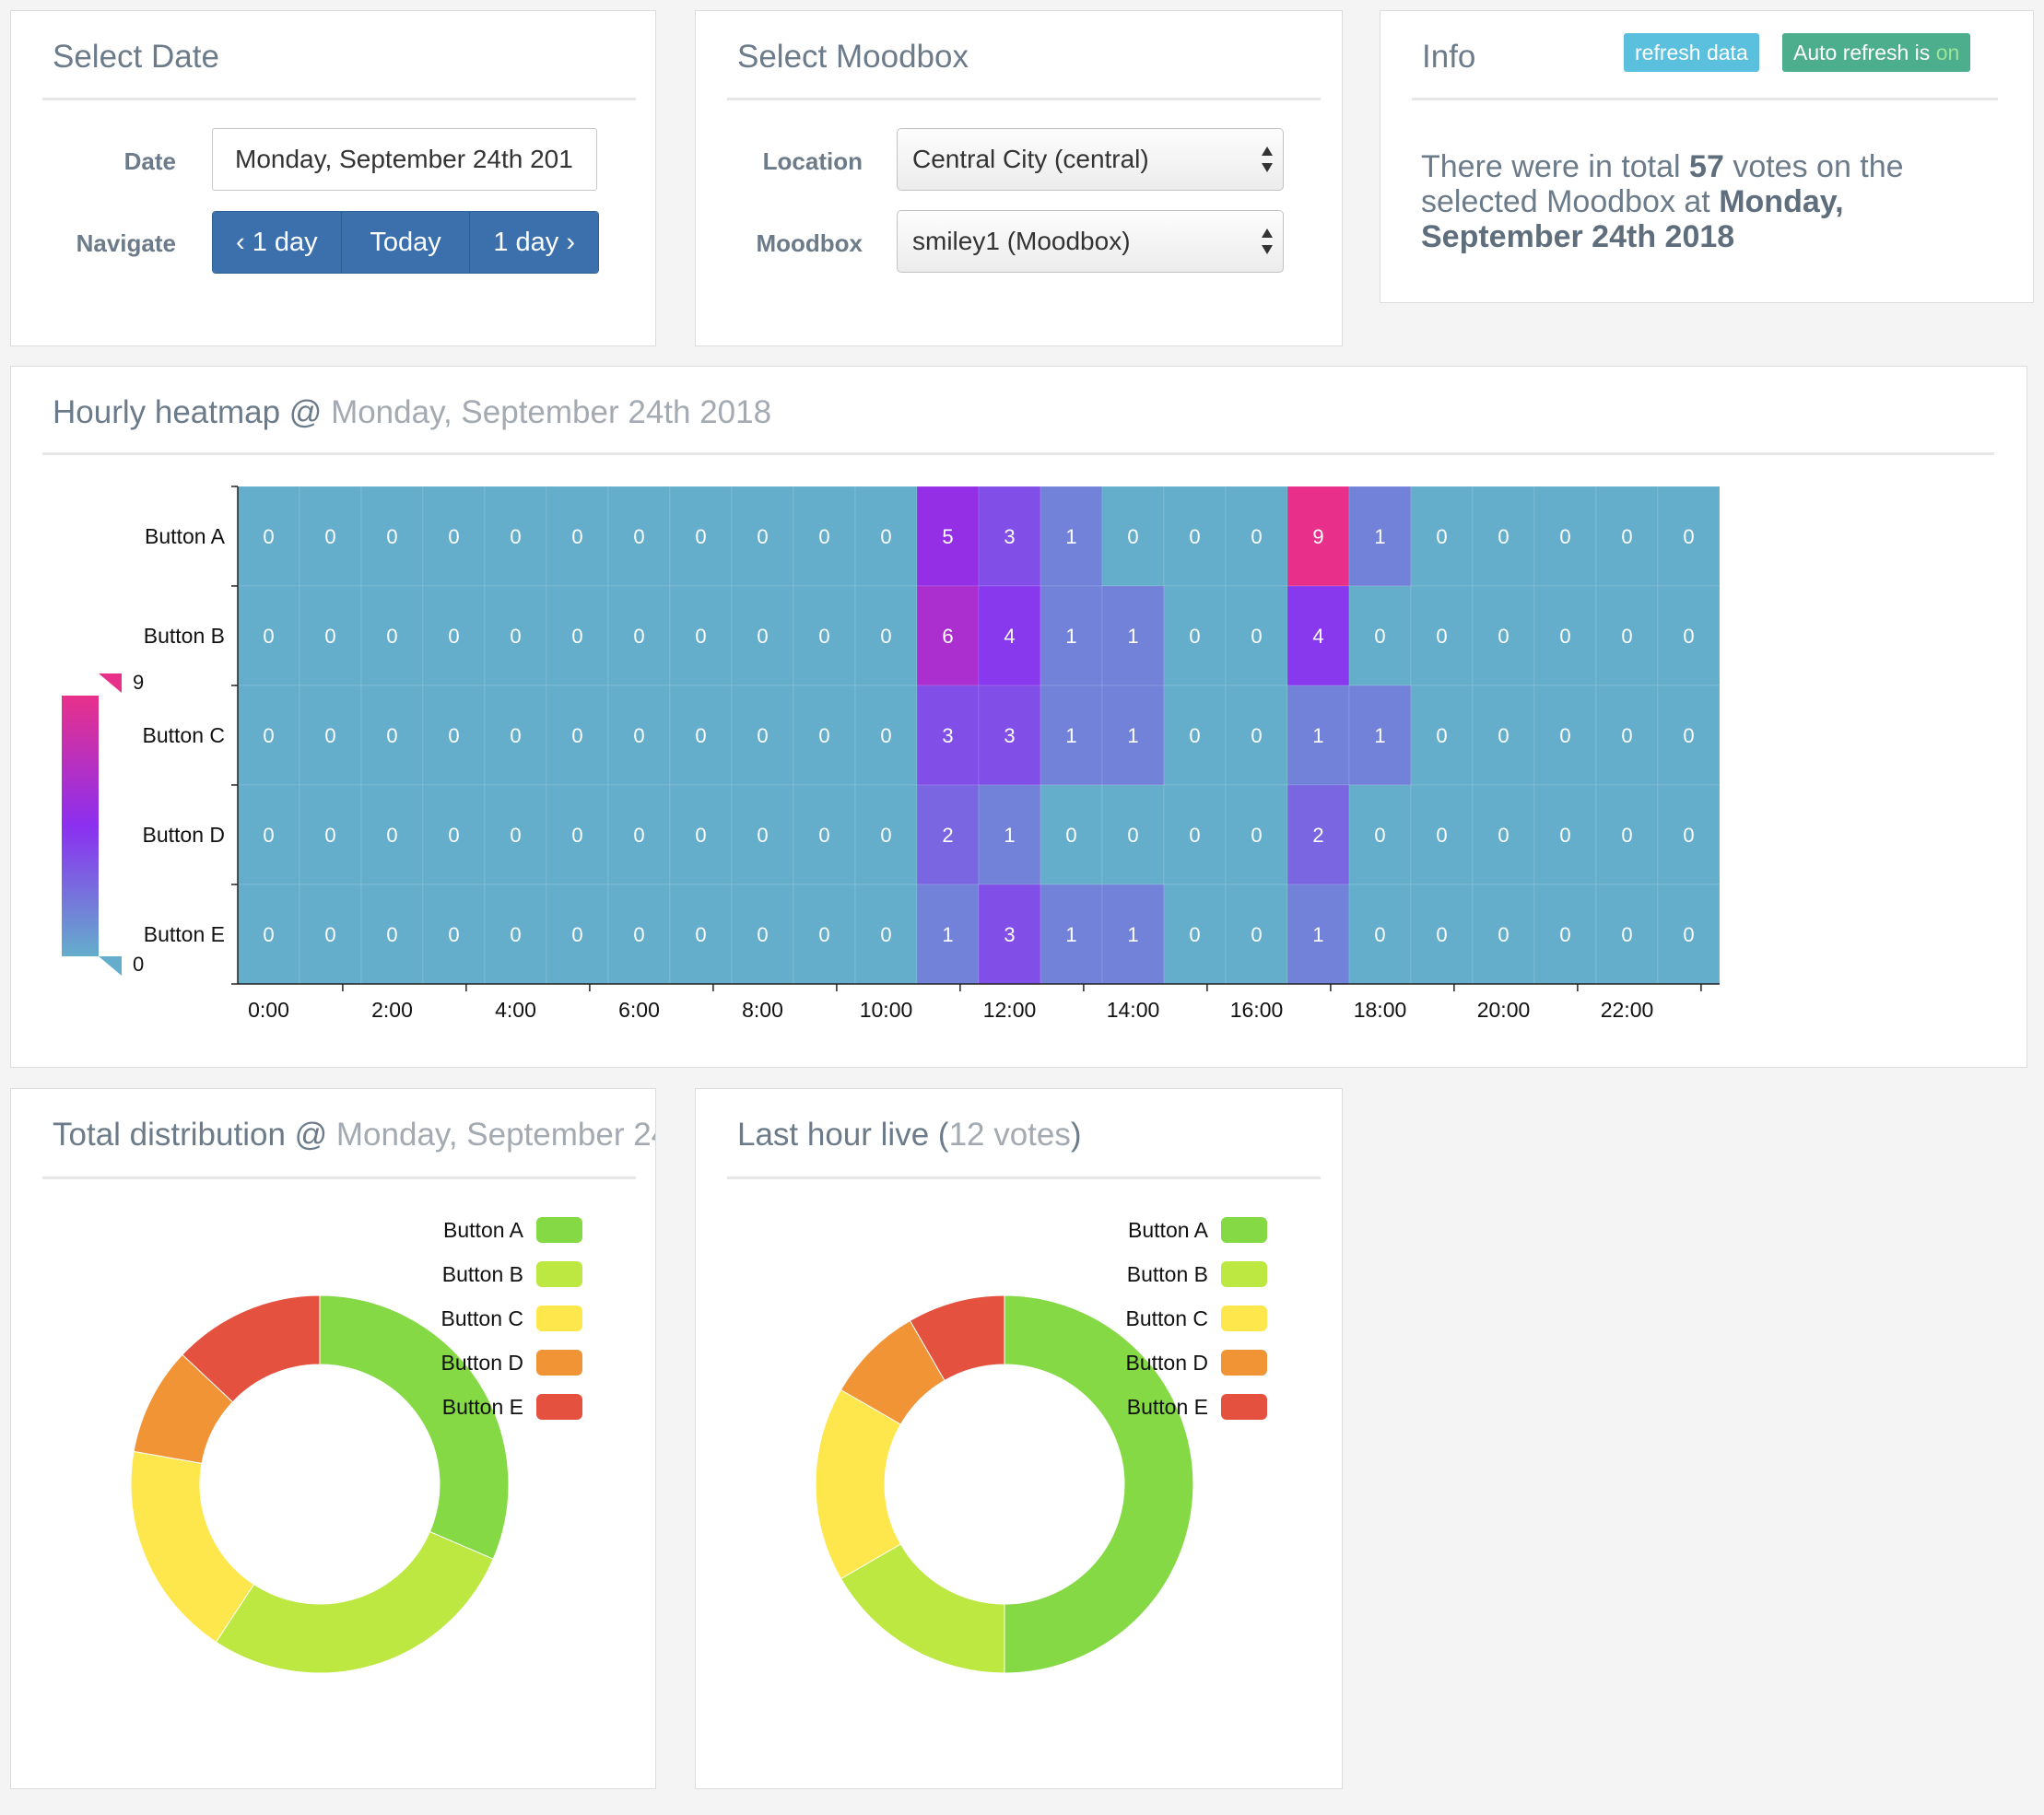  What do you see at coordinates (277, 242) in the screenshot?
I see `previous-day-button: ‹ 1 day` at bounding box center [277, 242].